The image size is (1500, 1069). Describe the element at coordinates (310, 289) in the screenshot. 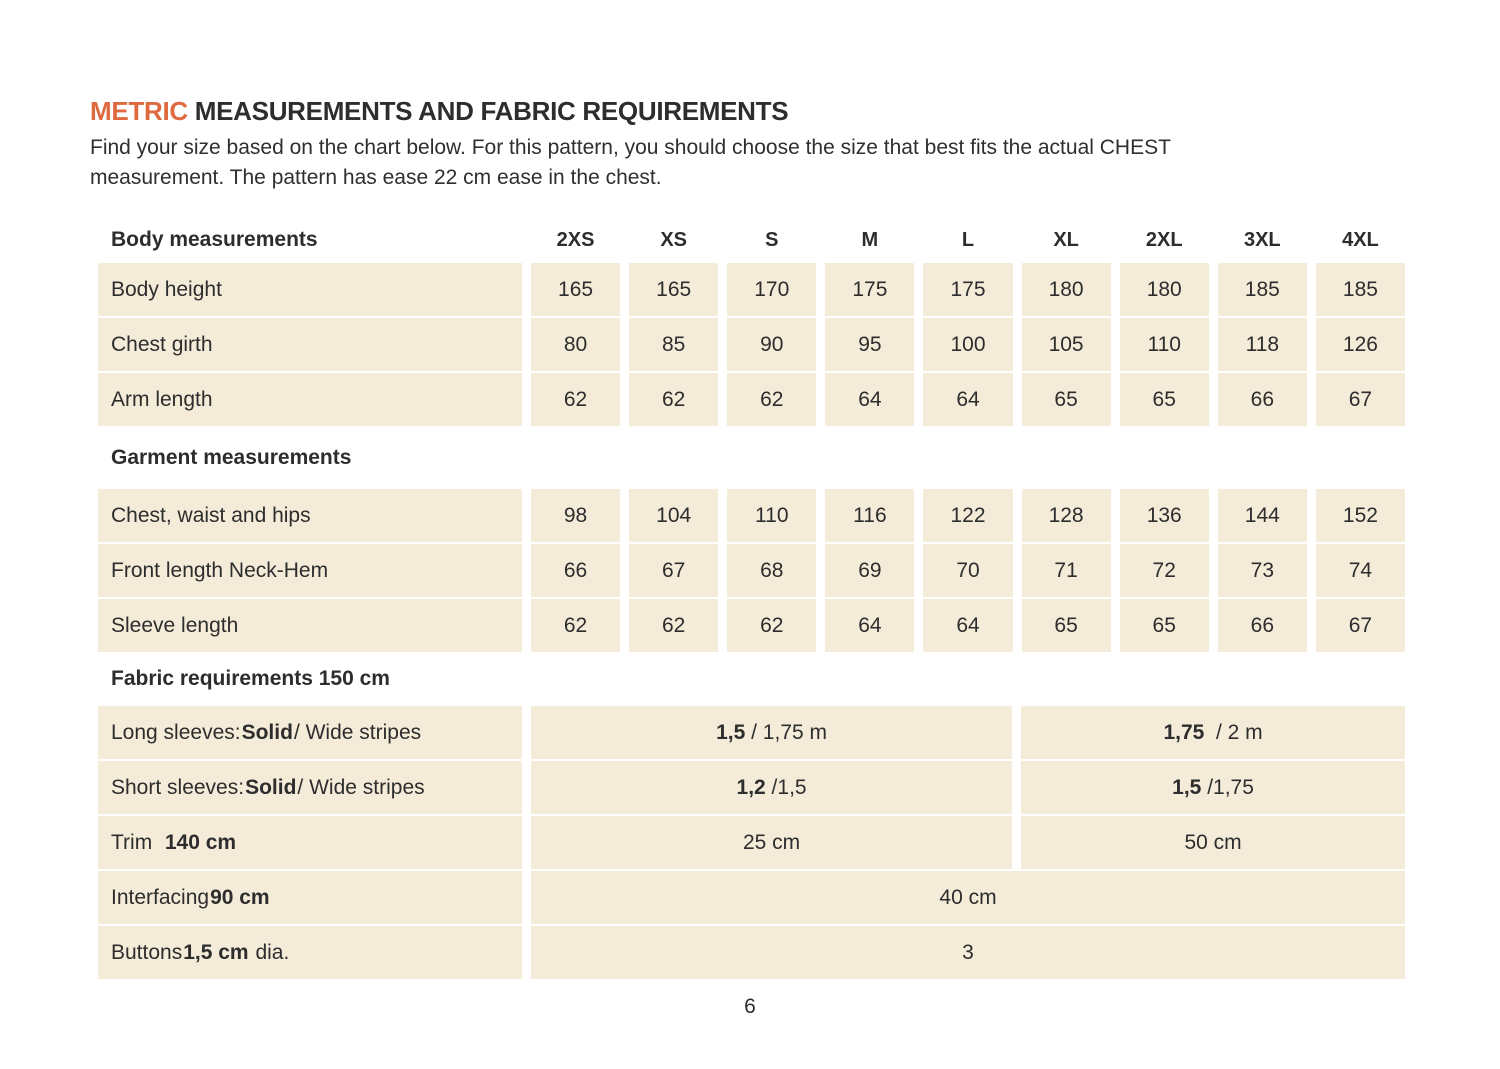

I see `row-label: Body height` at that location.